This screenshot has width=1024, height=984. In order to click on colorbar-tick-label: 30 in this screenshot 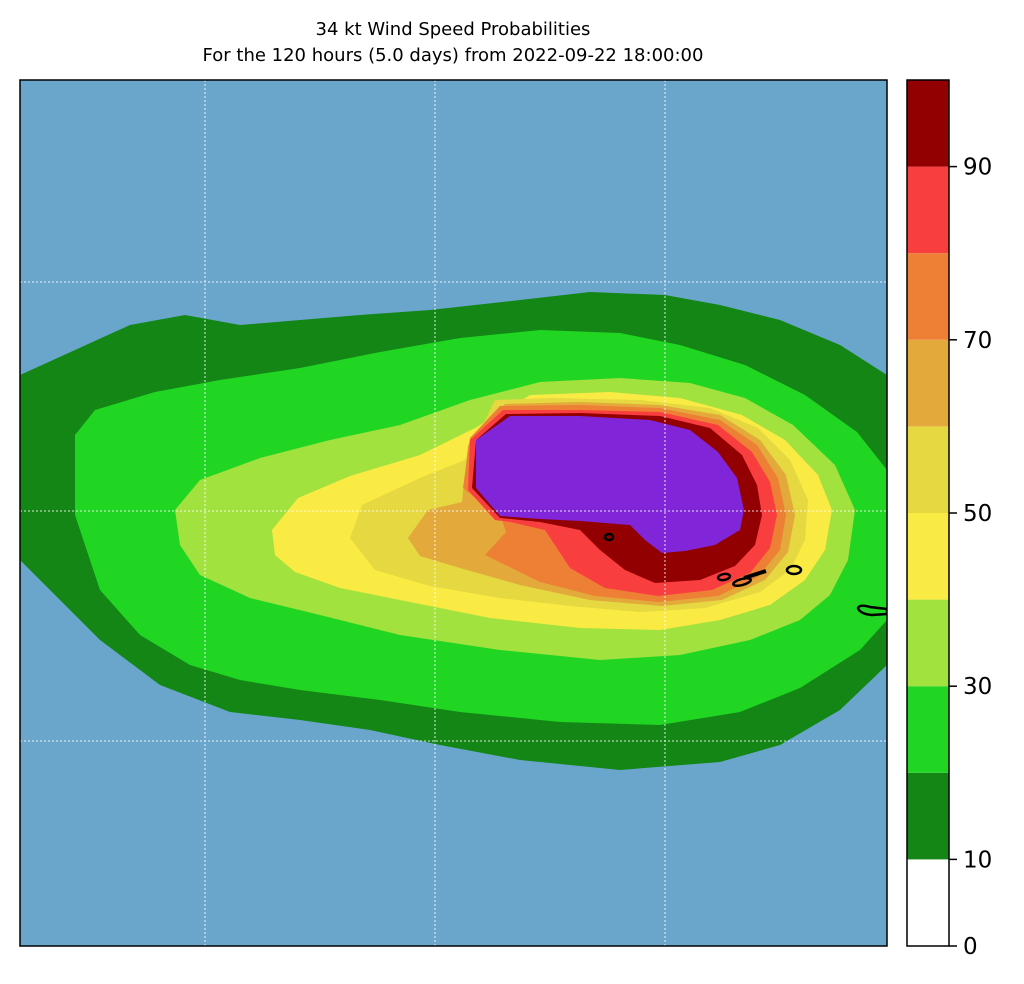, I will do `click(977, 687)`.